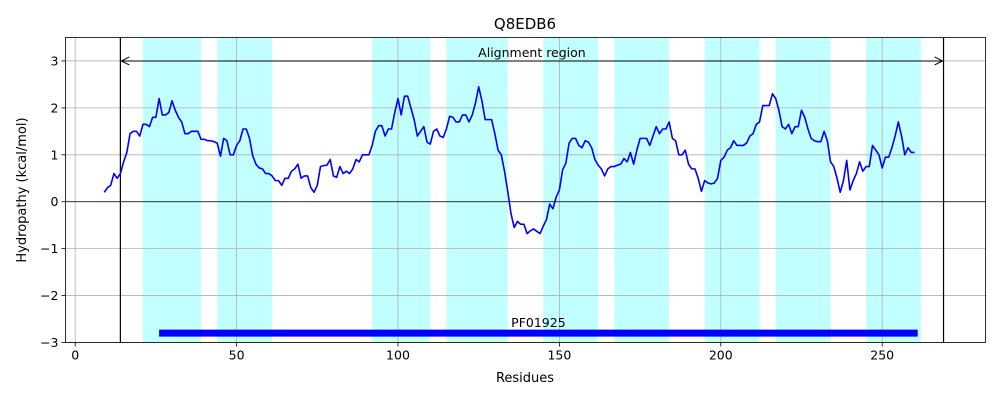 The width and height of the screenshot is (1000, 400). I want to click on y-tick-label: −3, so click(49, 342).